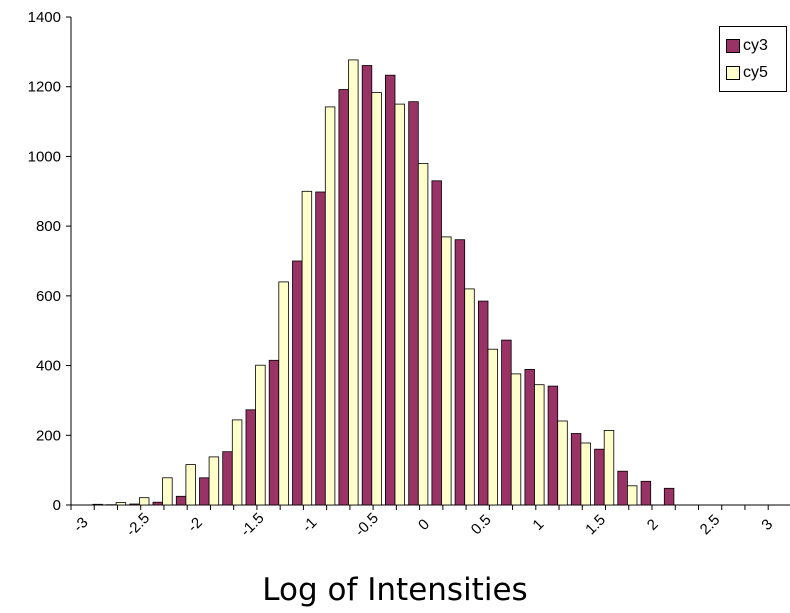 The width and height of the screenshot is (790, 613). I want to click on x-tick-label: -0.5, so click(367, 525).